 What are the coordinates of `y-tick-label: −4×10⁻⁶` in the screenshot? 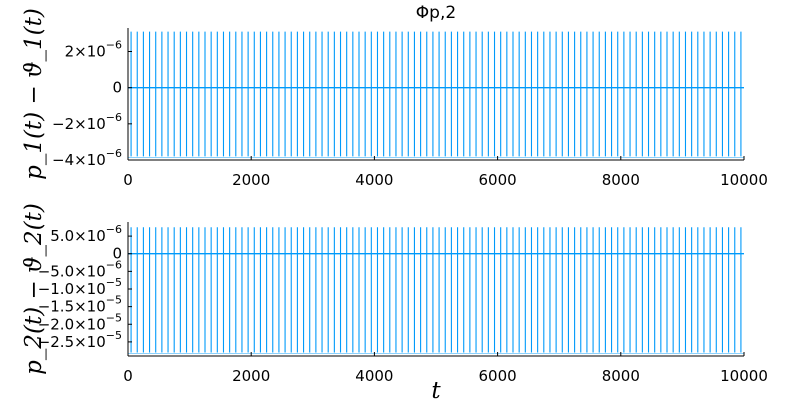 It's located at (87, 158).